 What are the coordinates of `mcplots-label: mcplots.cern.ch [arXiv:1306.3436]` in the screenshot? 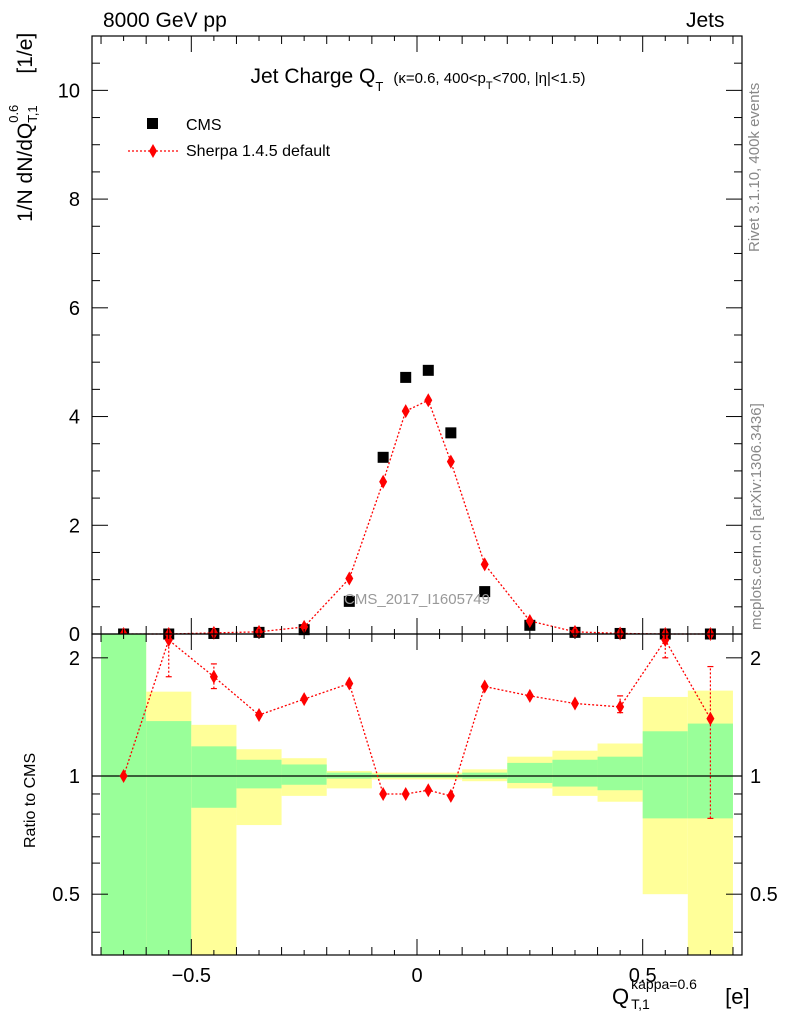 It's located at (756, 516).